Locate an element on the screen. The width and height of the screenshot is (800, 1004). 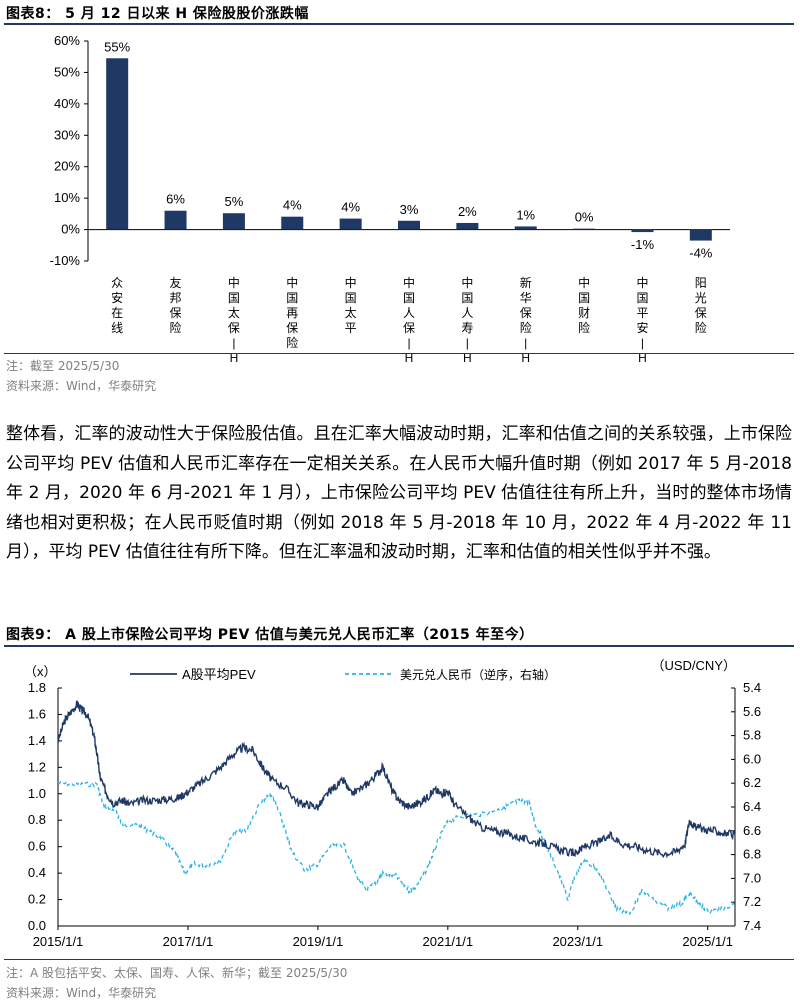
data-label: 6% is located at coordinates (175, 199).